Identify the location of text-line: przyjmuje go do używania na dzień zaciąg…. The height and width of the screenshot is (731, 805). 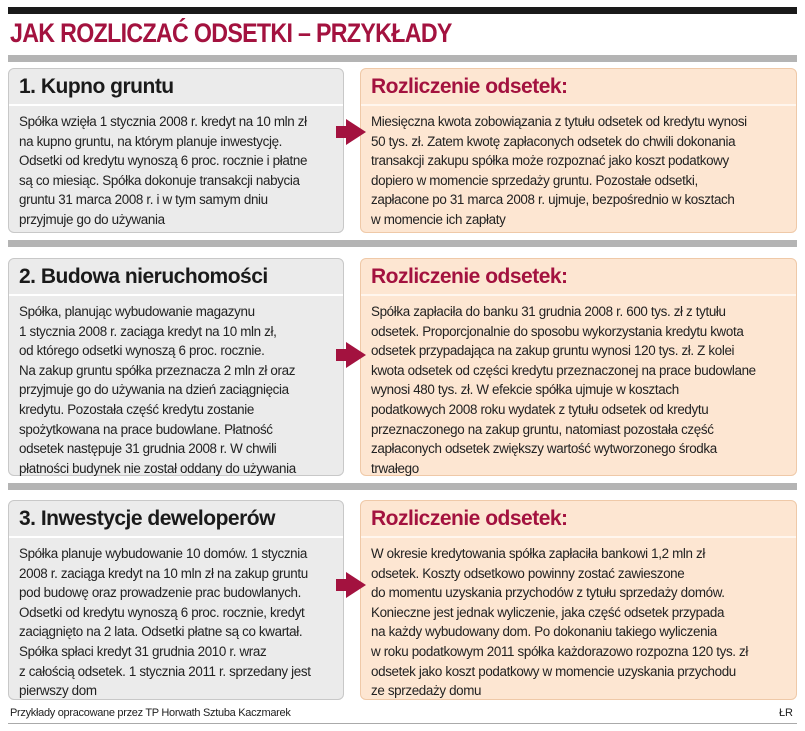
(154, 390).